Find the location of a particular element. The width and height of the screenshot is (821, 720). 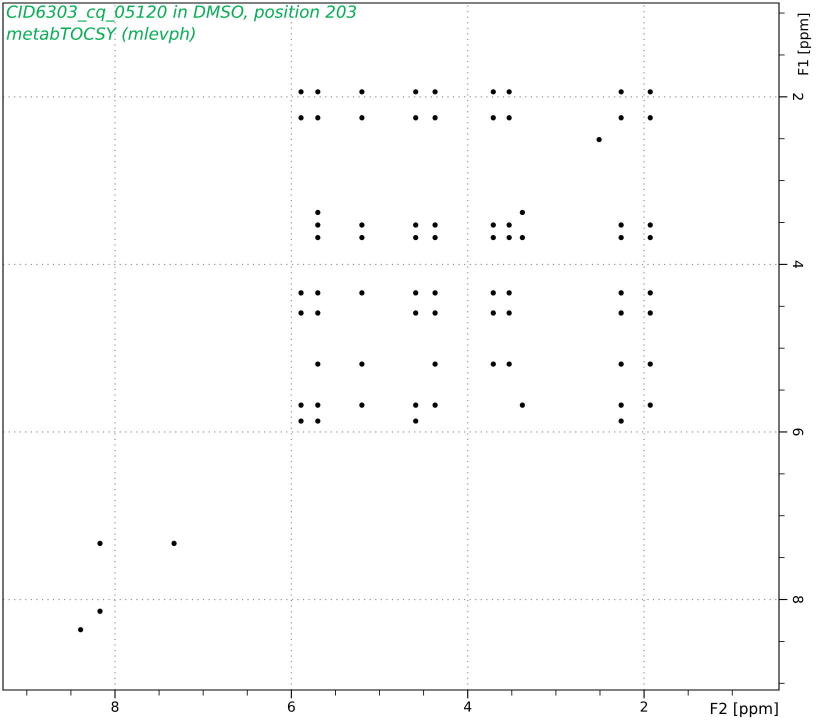

text: metabTOCSY (mlevph) is located at coordinates (100, 35).